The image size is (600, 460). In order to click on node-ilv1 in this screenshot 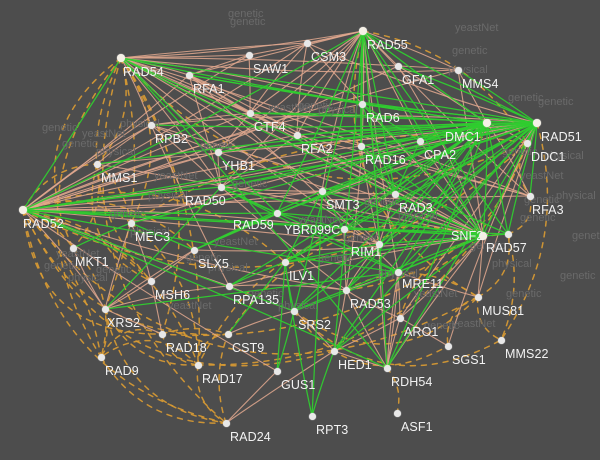, I will do `click(285, 262)`.